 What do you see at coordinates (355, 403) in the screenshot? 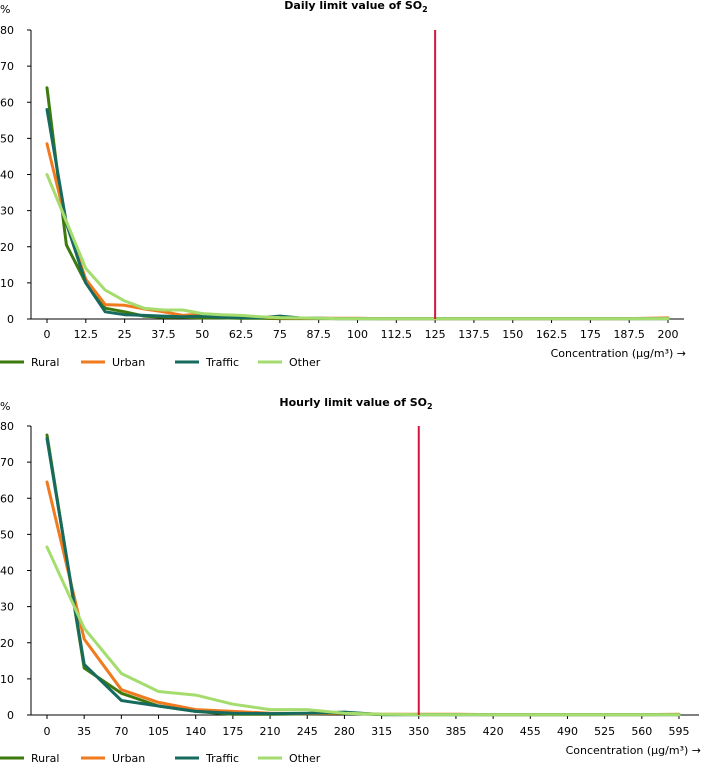
I see `chart-title: Hourly limit value of SO2` at bounding box center [355, 403].